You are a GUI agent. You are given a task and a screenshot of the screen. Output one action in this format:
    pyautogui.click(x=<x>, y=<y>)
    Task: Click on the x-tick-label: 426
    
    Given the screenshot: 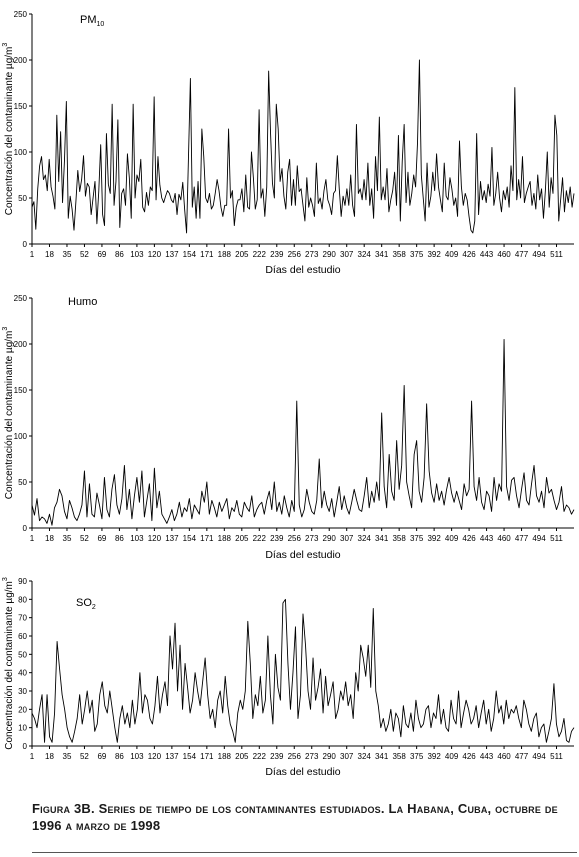 What is the action you would take?
    pyautogui.click(x=469, y=538)
    